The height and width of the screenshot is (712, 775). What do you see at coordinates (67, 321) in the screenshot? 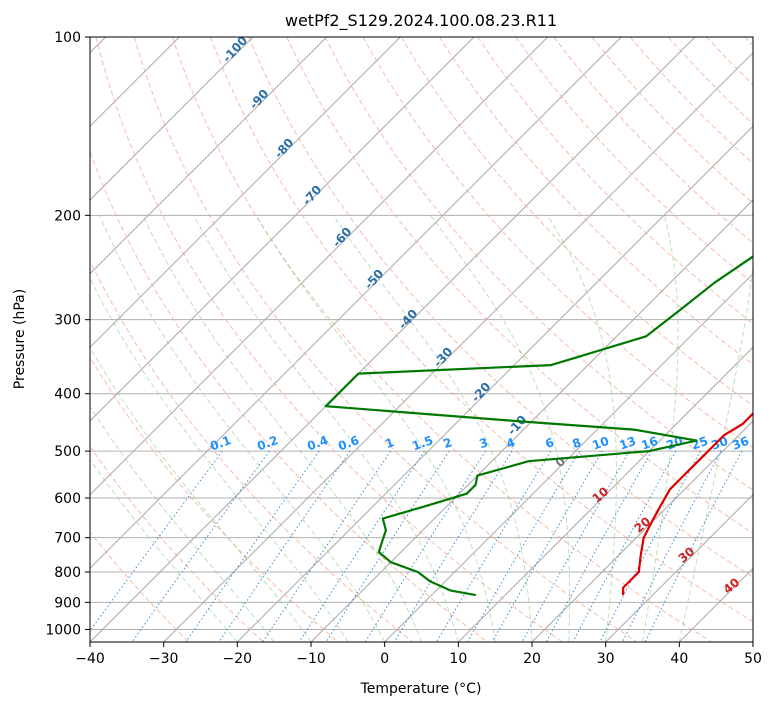
I see `y-tick-label: 300` at bounding box center [67, 321].